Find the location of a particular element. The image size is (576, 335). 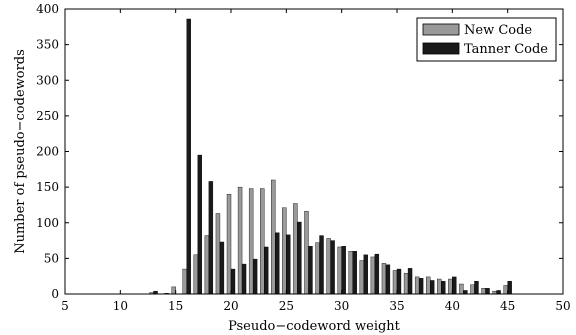

legend-swatch-new-code is located at coordinates (441, 29).